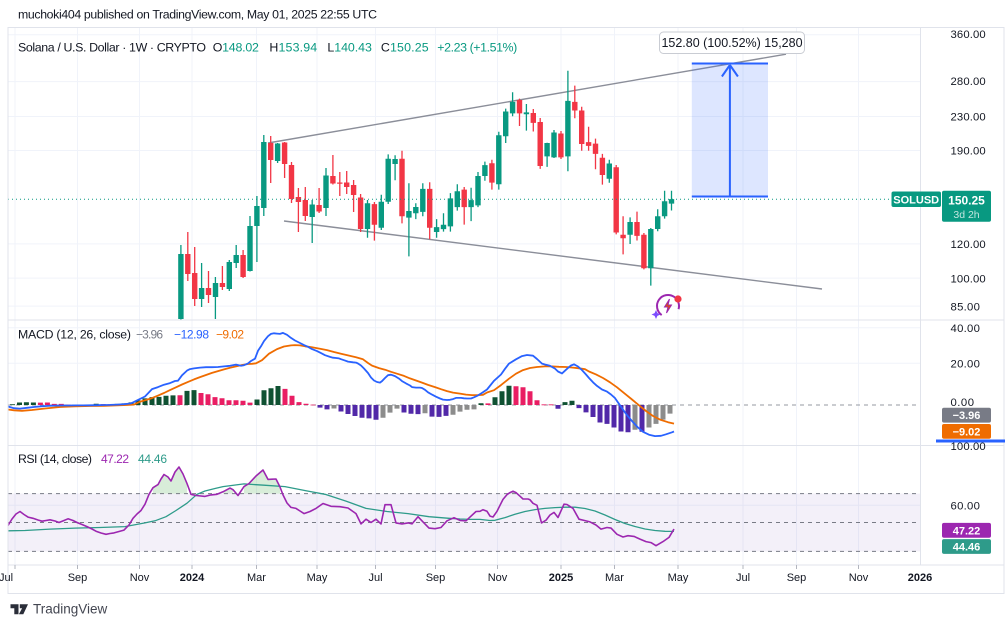  What do you see at coordinates (920, 578) in the screenshot?
I see `svg-text: 2026` at bounding box center [920, 578].